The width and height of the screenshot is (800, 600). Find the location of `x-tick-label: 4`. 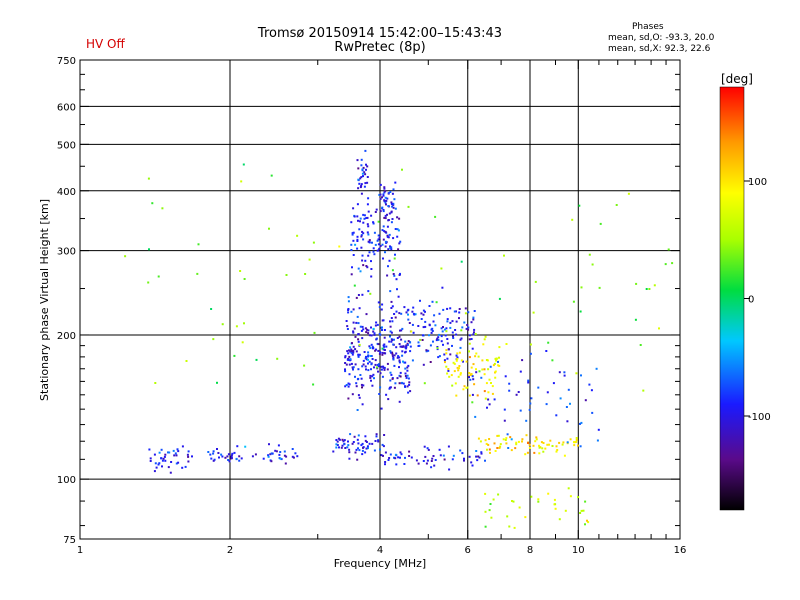

x-tick-label: 4 is located at coordinates (380, 550).